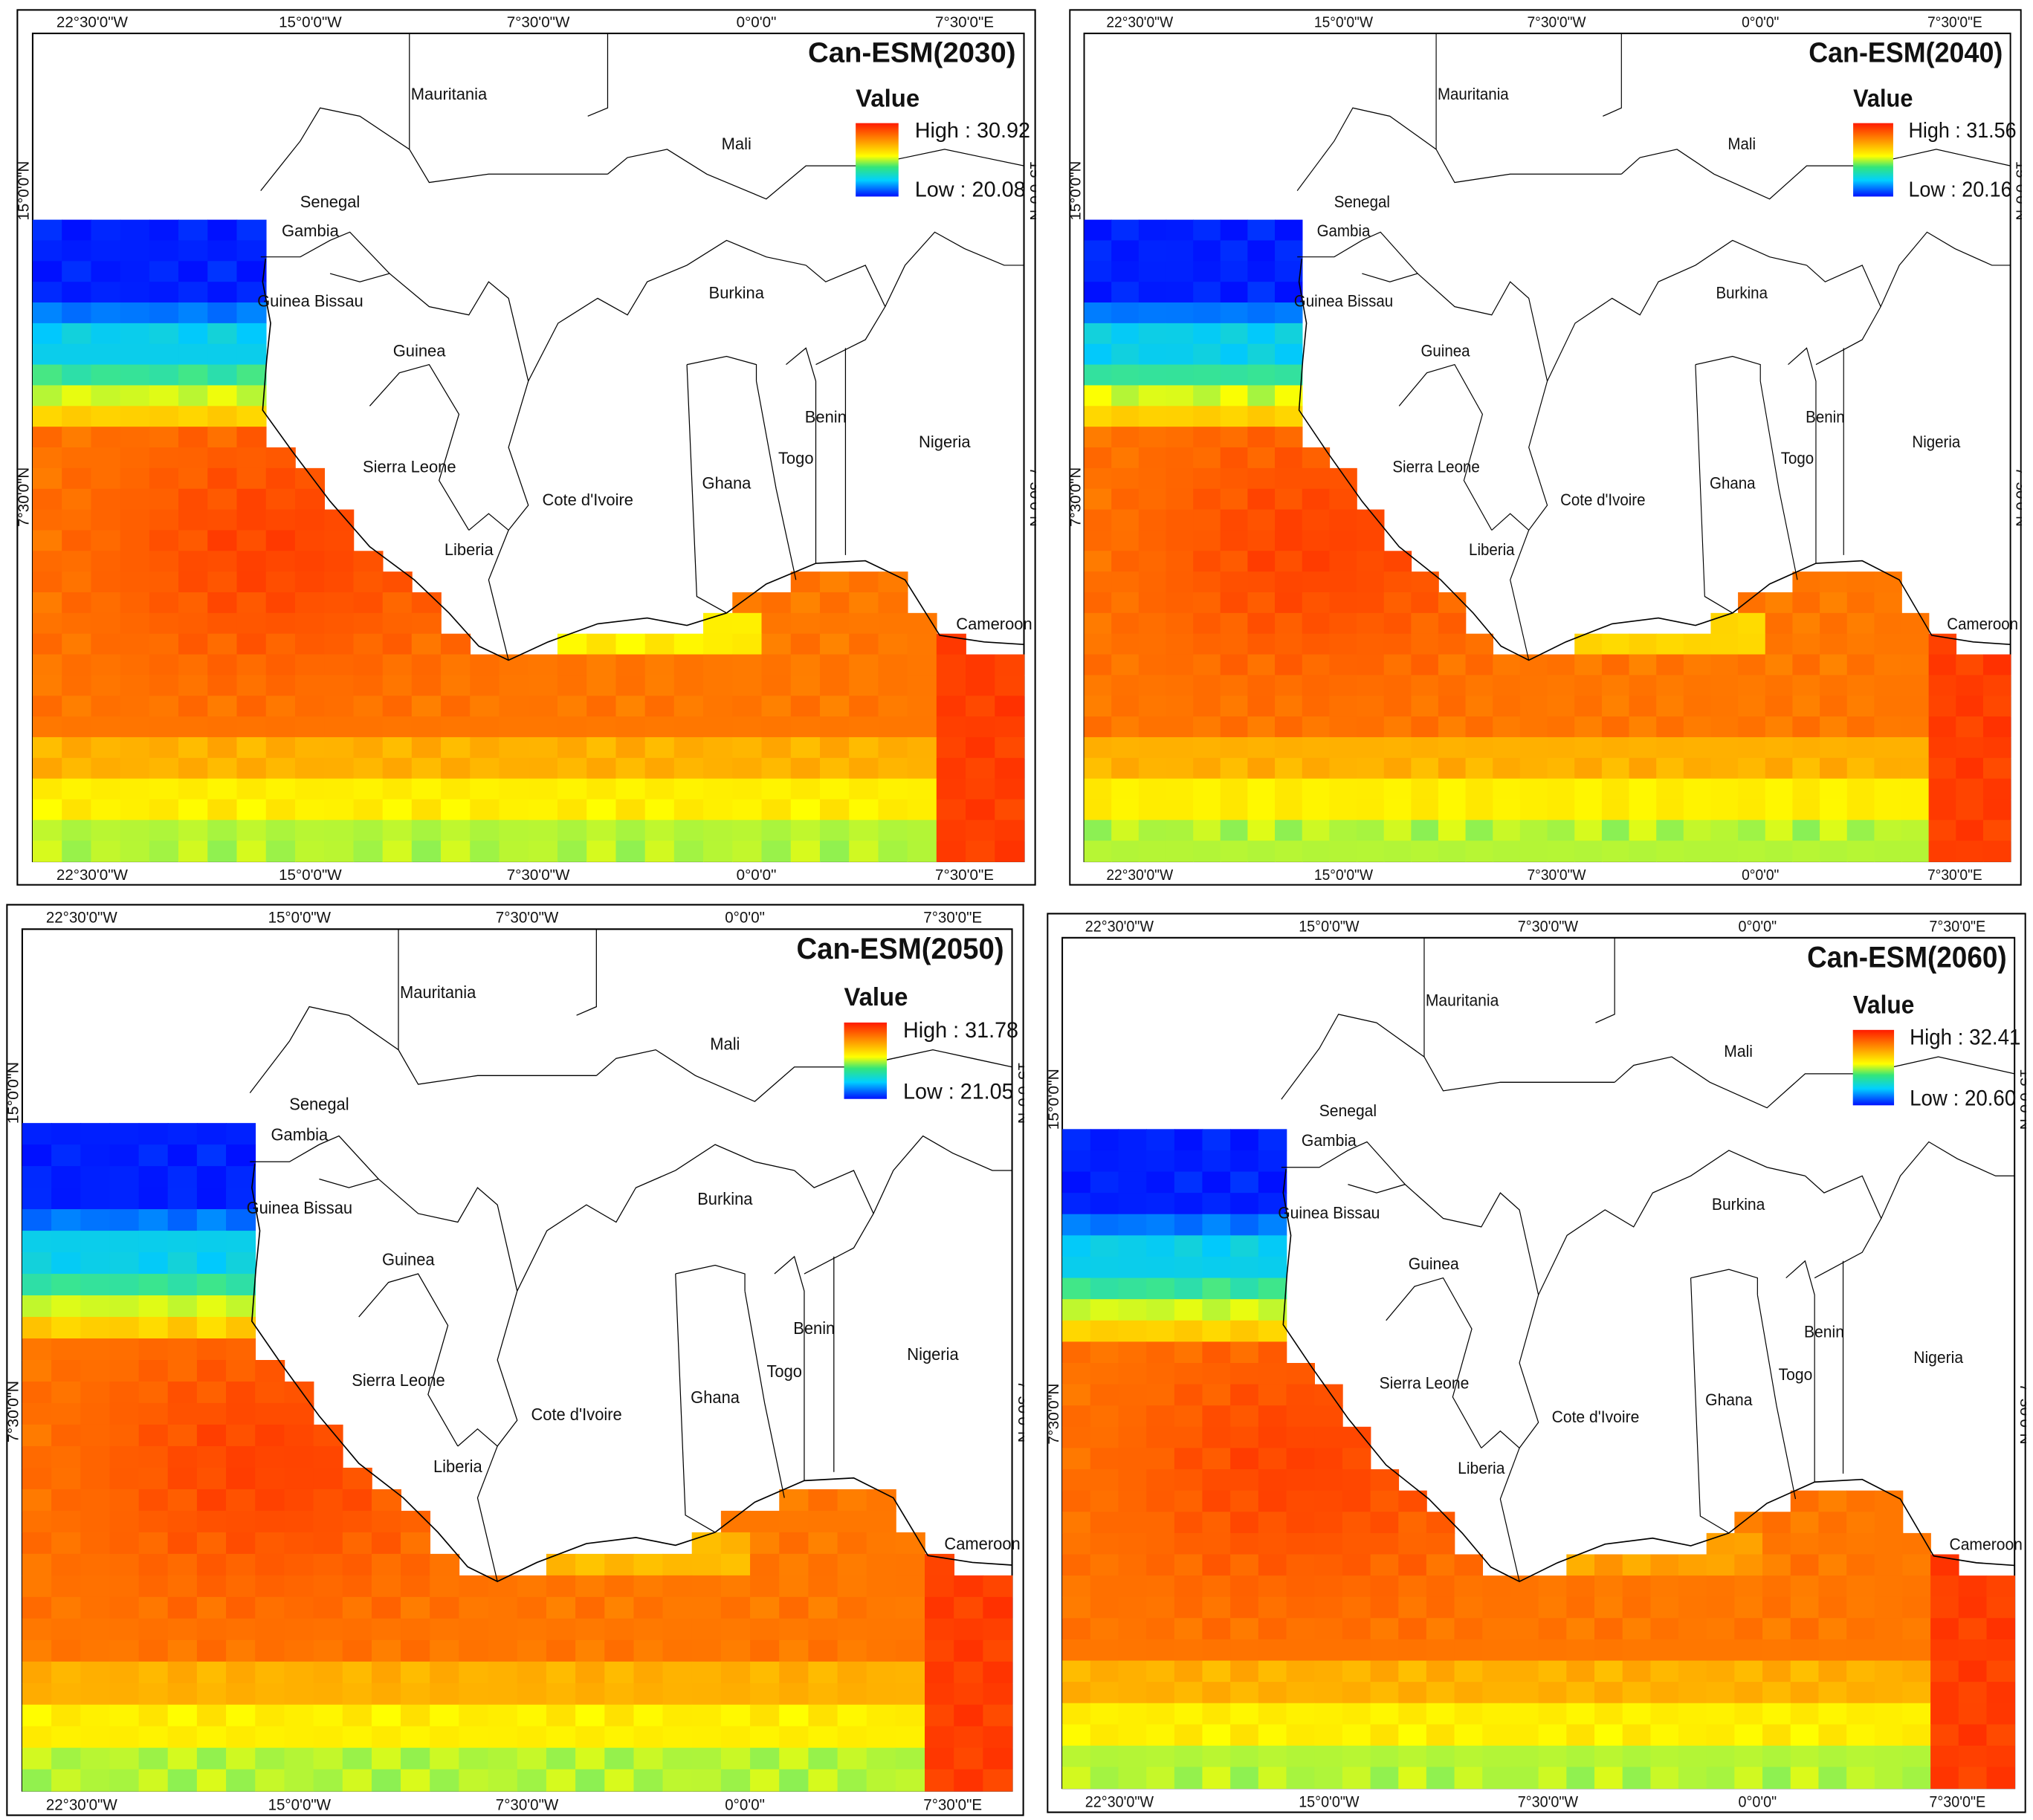 This screenshot has width=2033, height=1820. Describe the element at coordinates (409, 1259) in the screenshot. I see `country-label: Guinea` at that location.